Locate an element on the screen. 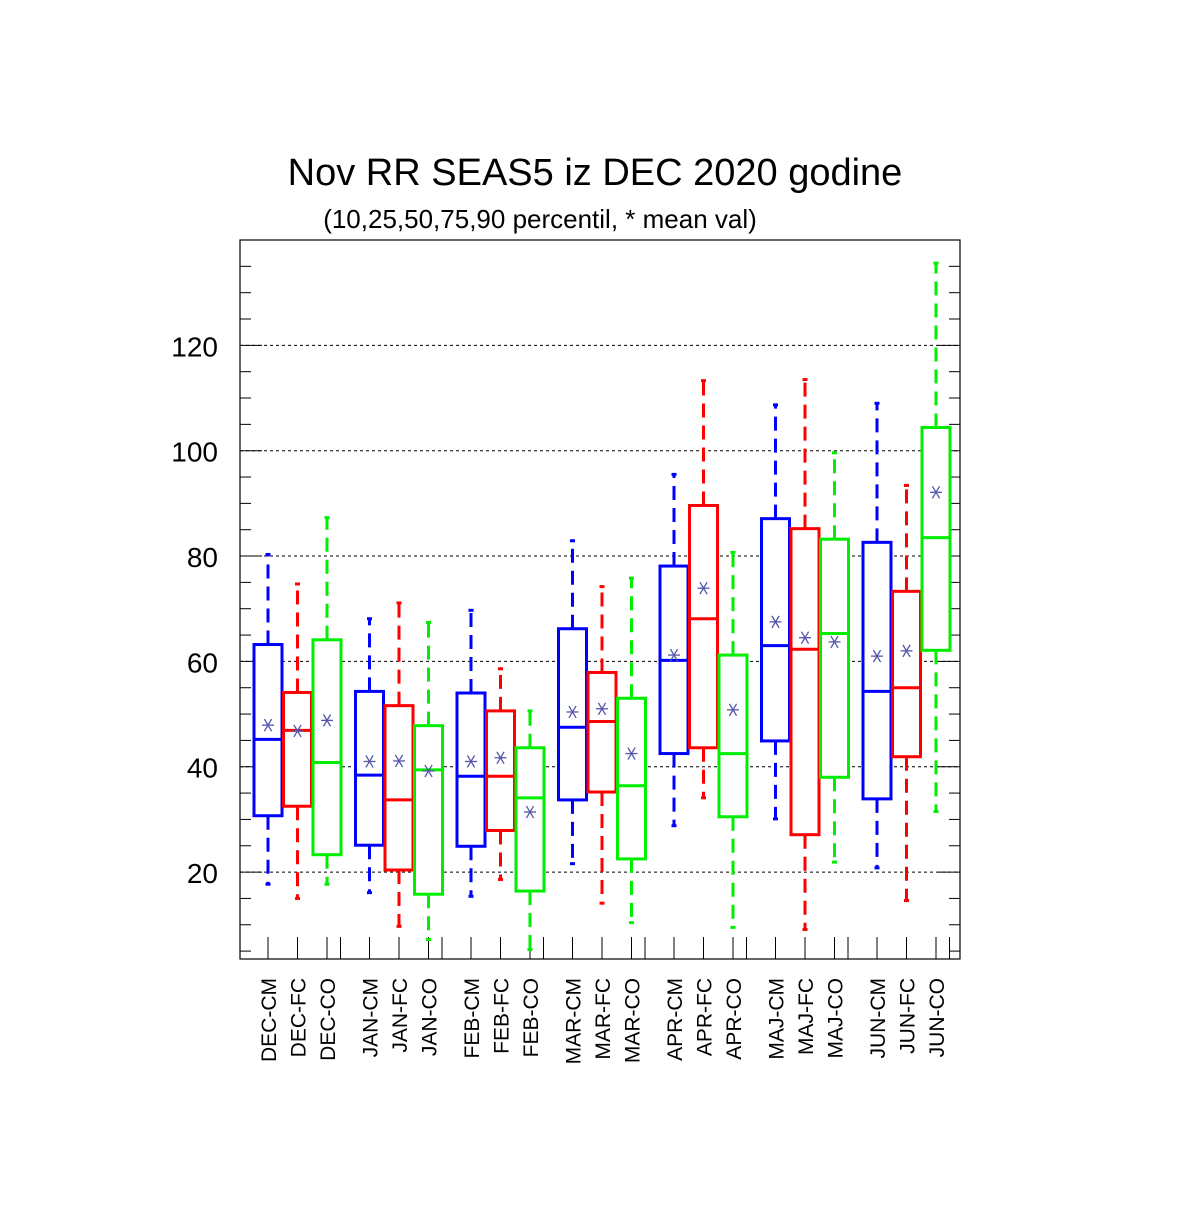 Image resolution: width=1200 pixels, height=1205 pixels. y-tick-label: 80 is located at coordinates (202, 557).